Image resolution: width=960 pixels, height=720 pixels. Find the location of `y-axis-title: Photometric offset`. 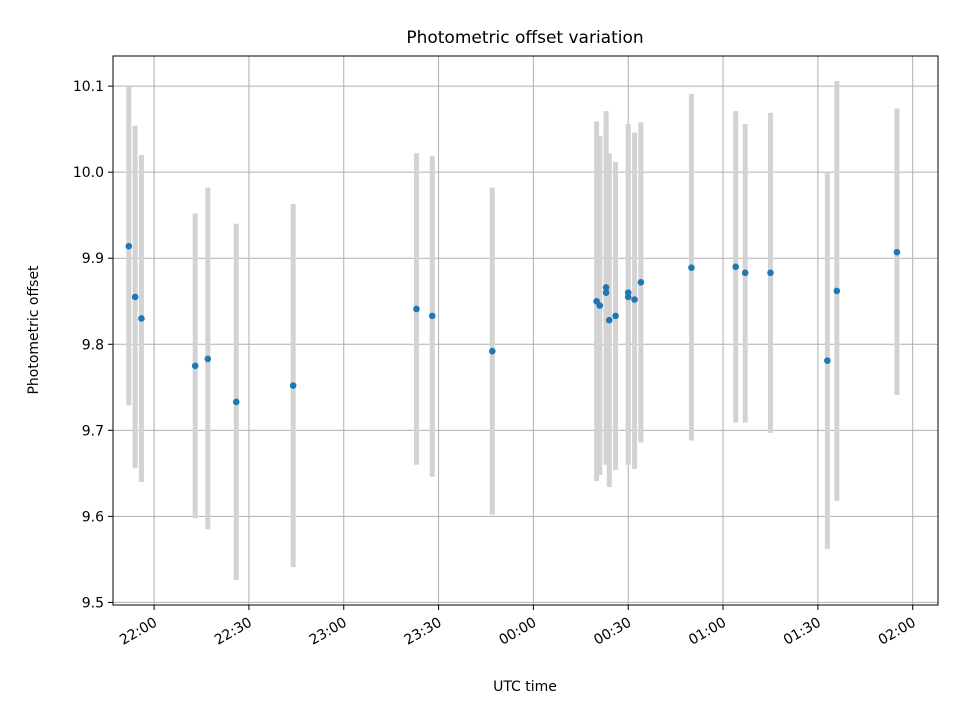

y-axis-title: Photometric offset is located at coordinates (34, 330).